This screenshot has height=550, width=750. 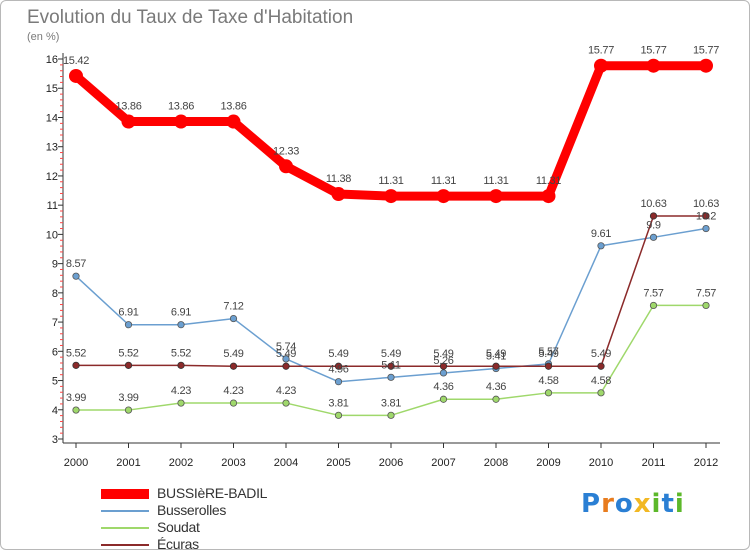 I want to click on y-tick-label: 8, so click(x=55, y=294).